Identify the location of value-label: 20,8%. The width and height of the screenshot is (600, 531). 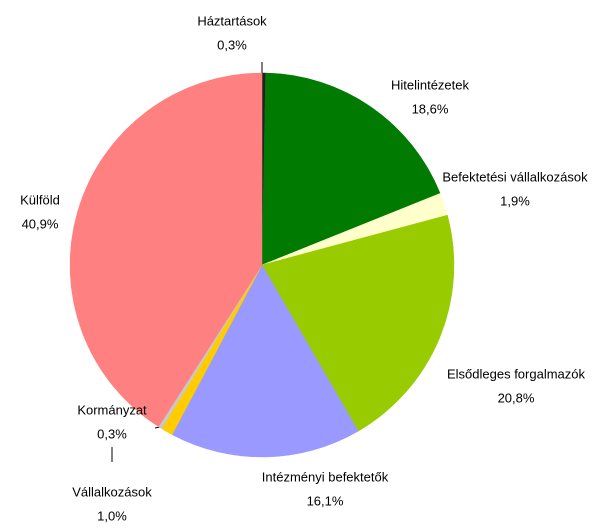
(516, 397).